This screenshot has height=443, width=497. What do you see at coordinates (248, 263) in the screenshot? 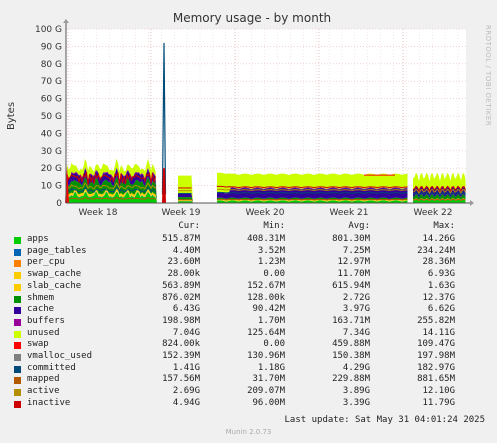
I see `legend-row: per_cpu 23.60M 1.23M 12.97M 28.36M` at bounding box center [248, 263].